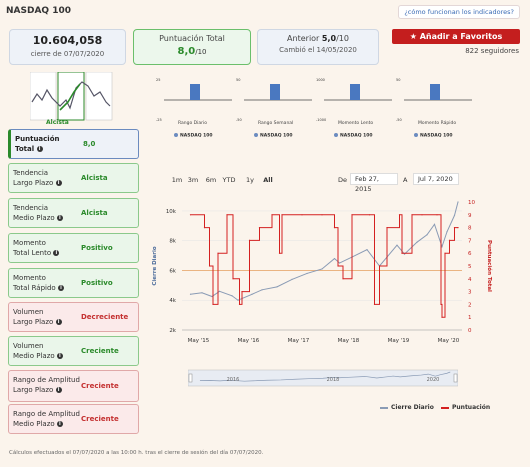  Describe the element at coordinates (155, 265) in the screenshot. I see `y-axis-title: Cierre Diario` at that location.